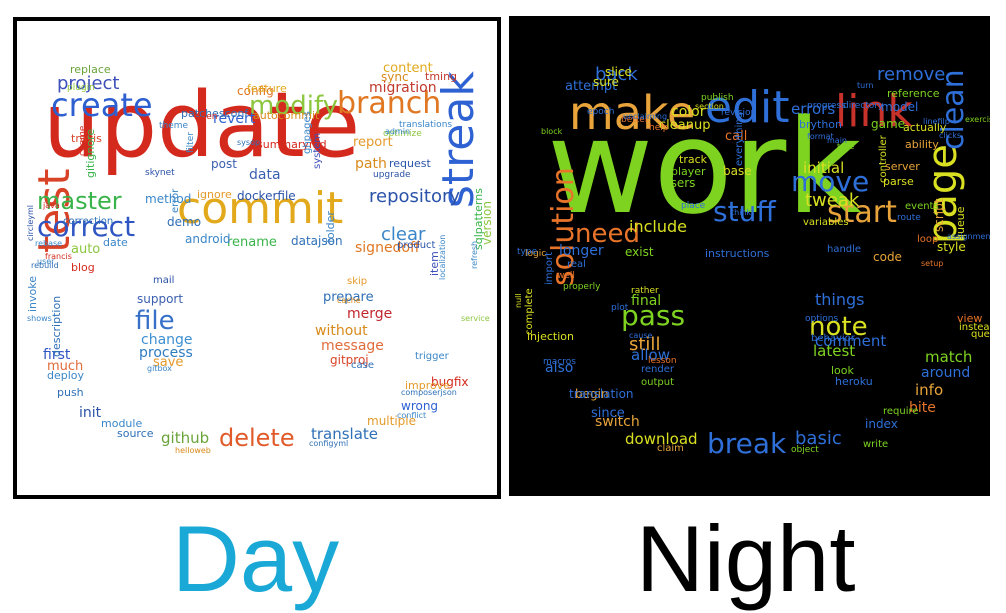 This screenshot has height=613, width=1006. What do you see at coordinates (813, 109) in the screenshot?
I see `cloud-word: errors` at bounding box center [813, 109].